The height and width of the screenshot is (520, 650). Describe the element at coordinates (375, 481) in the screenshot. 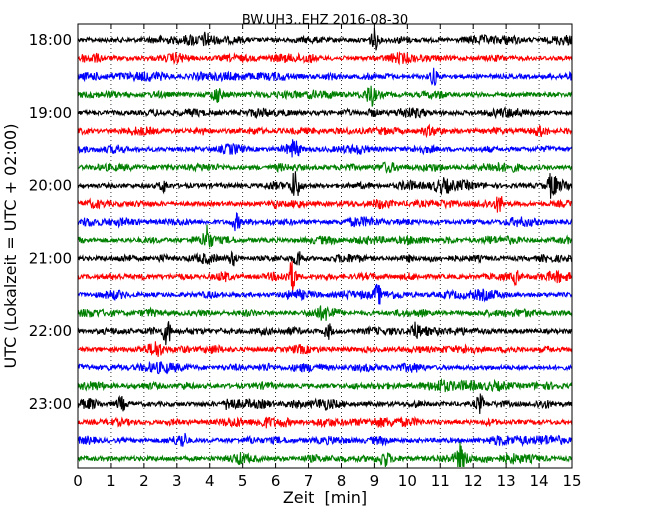

I see `x-tick-label: 9` at that location.